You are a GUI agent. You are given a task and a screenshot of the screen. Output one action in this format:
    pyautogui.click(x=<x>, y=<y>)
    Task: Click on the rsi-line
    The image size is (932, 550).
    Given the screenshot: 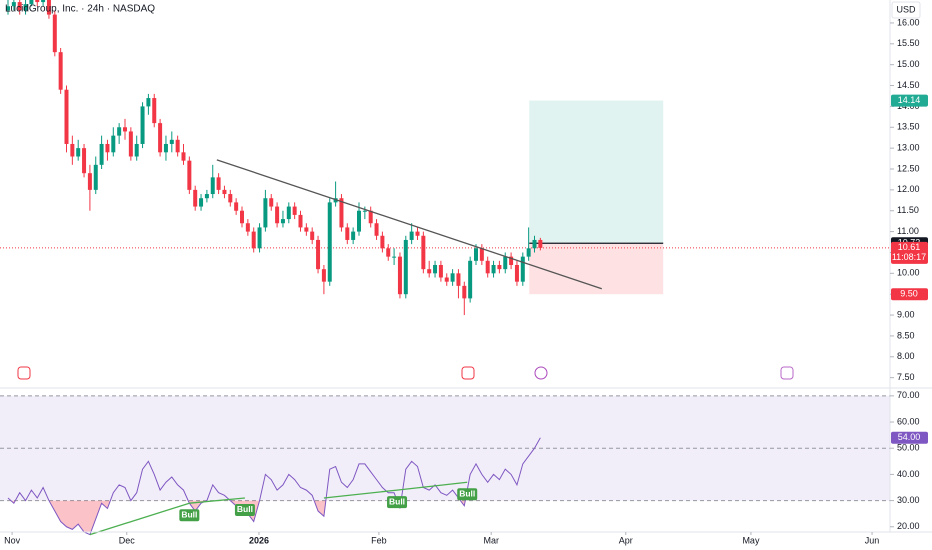 What is the action you would take?
    pyautogui.click(x=274, y=486)
    